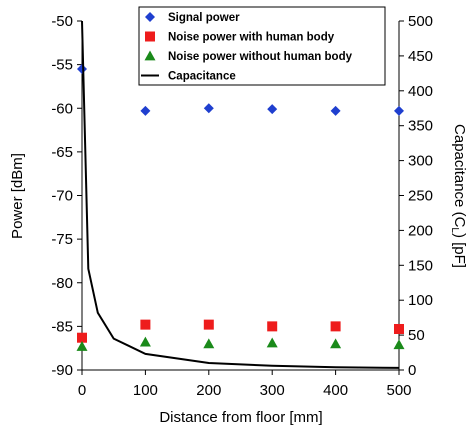 The width and height of the screenshot is (470, 432). Describe the element at coordinates (62, 283) in the screenshot. I see `y-left-tick-label: -80` at that location.